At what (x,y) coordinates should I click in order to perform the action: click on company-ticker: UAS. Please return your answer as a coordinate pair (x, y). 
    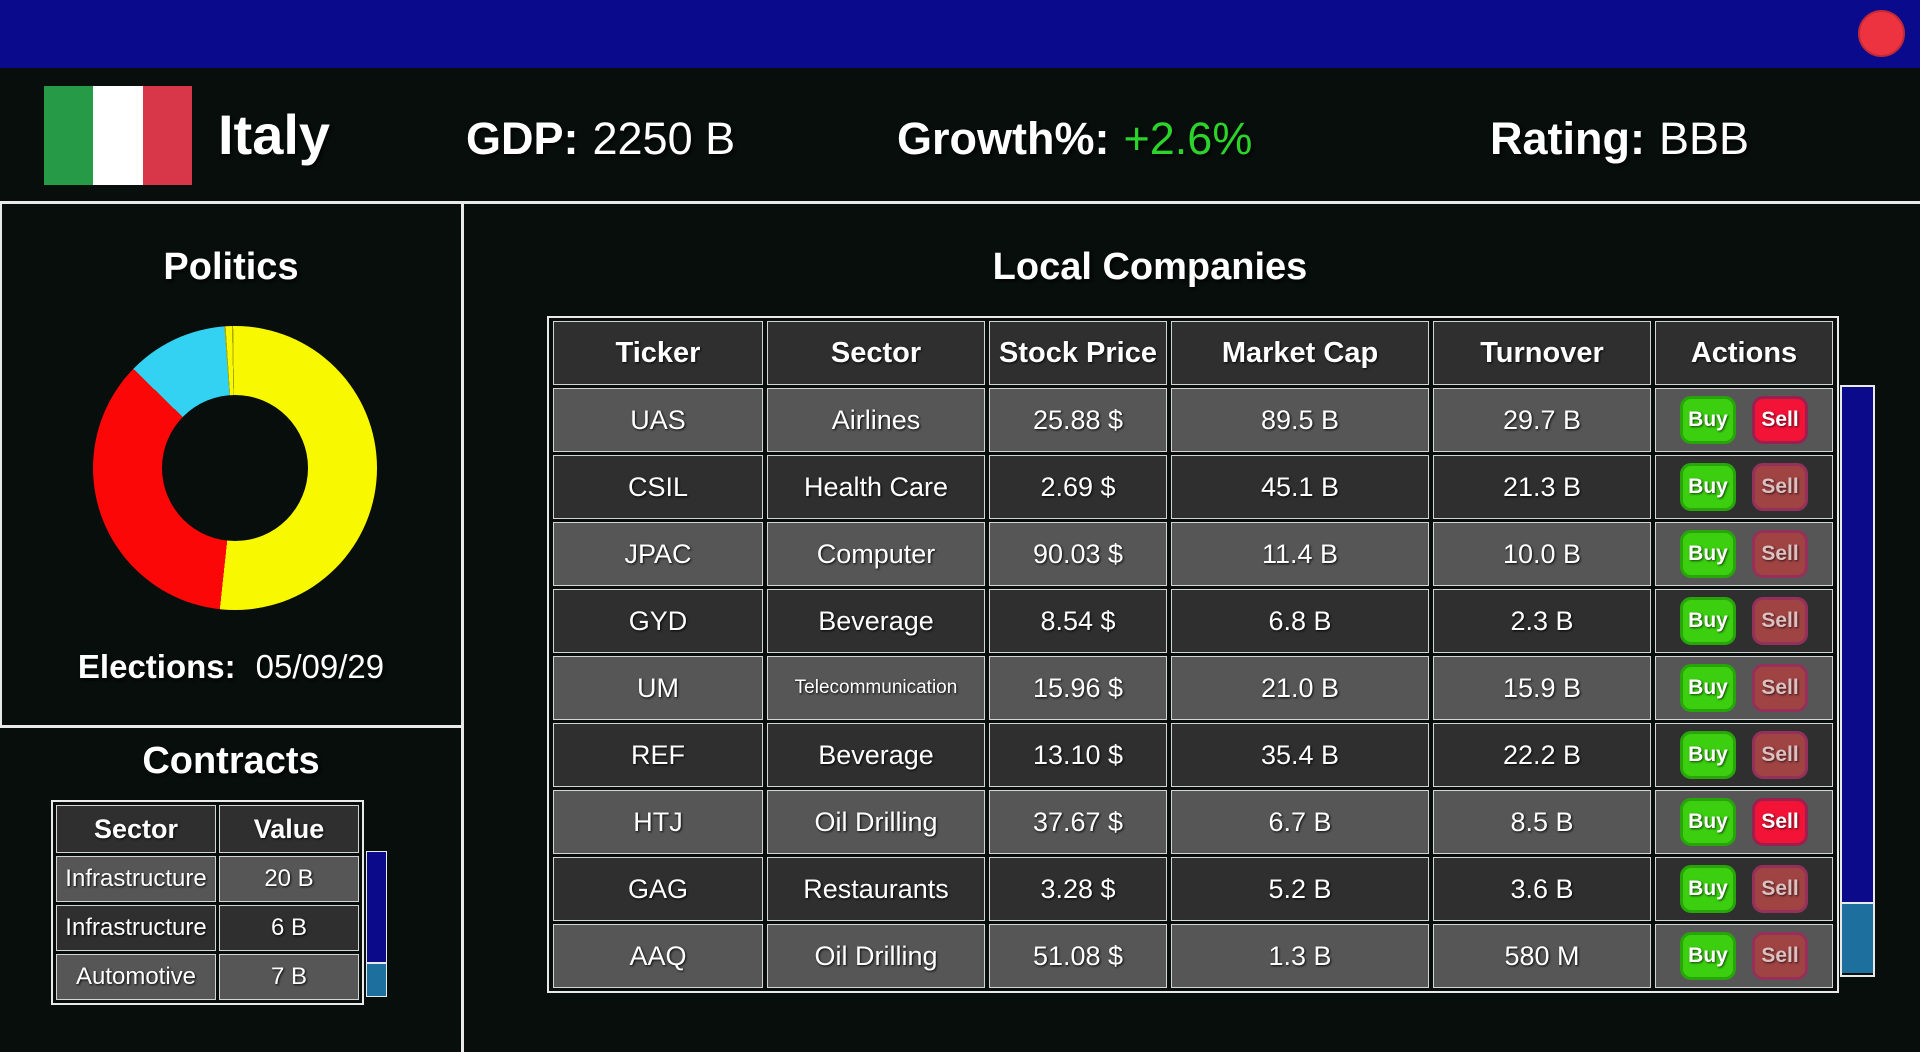
    Looking at the image, I should click on (658, 420).